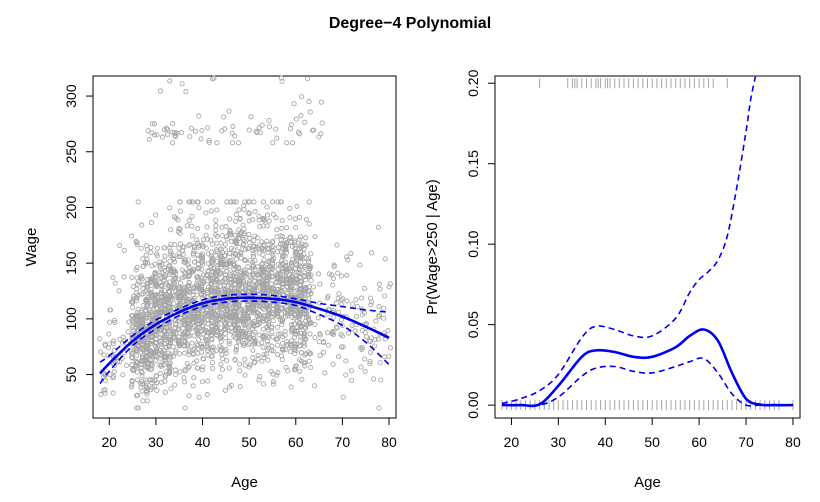 The height and width of the screenshot is (502, 820). What do you see at coordinates (647, 368) in the screenshot?
I see `fitted-curve` at bounding box center [647, 368].